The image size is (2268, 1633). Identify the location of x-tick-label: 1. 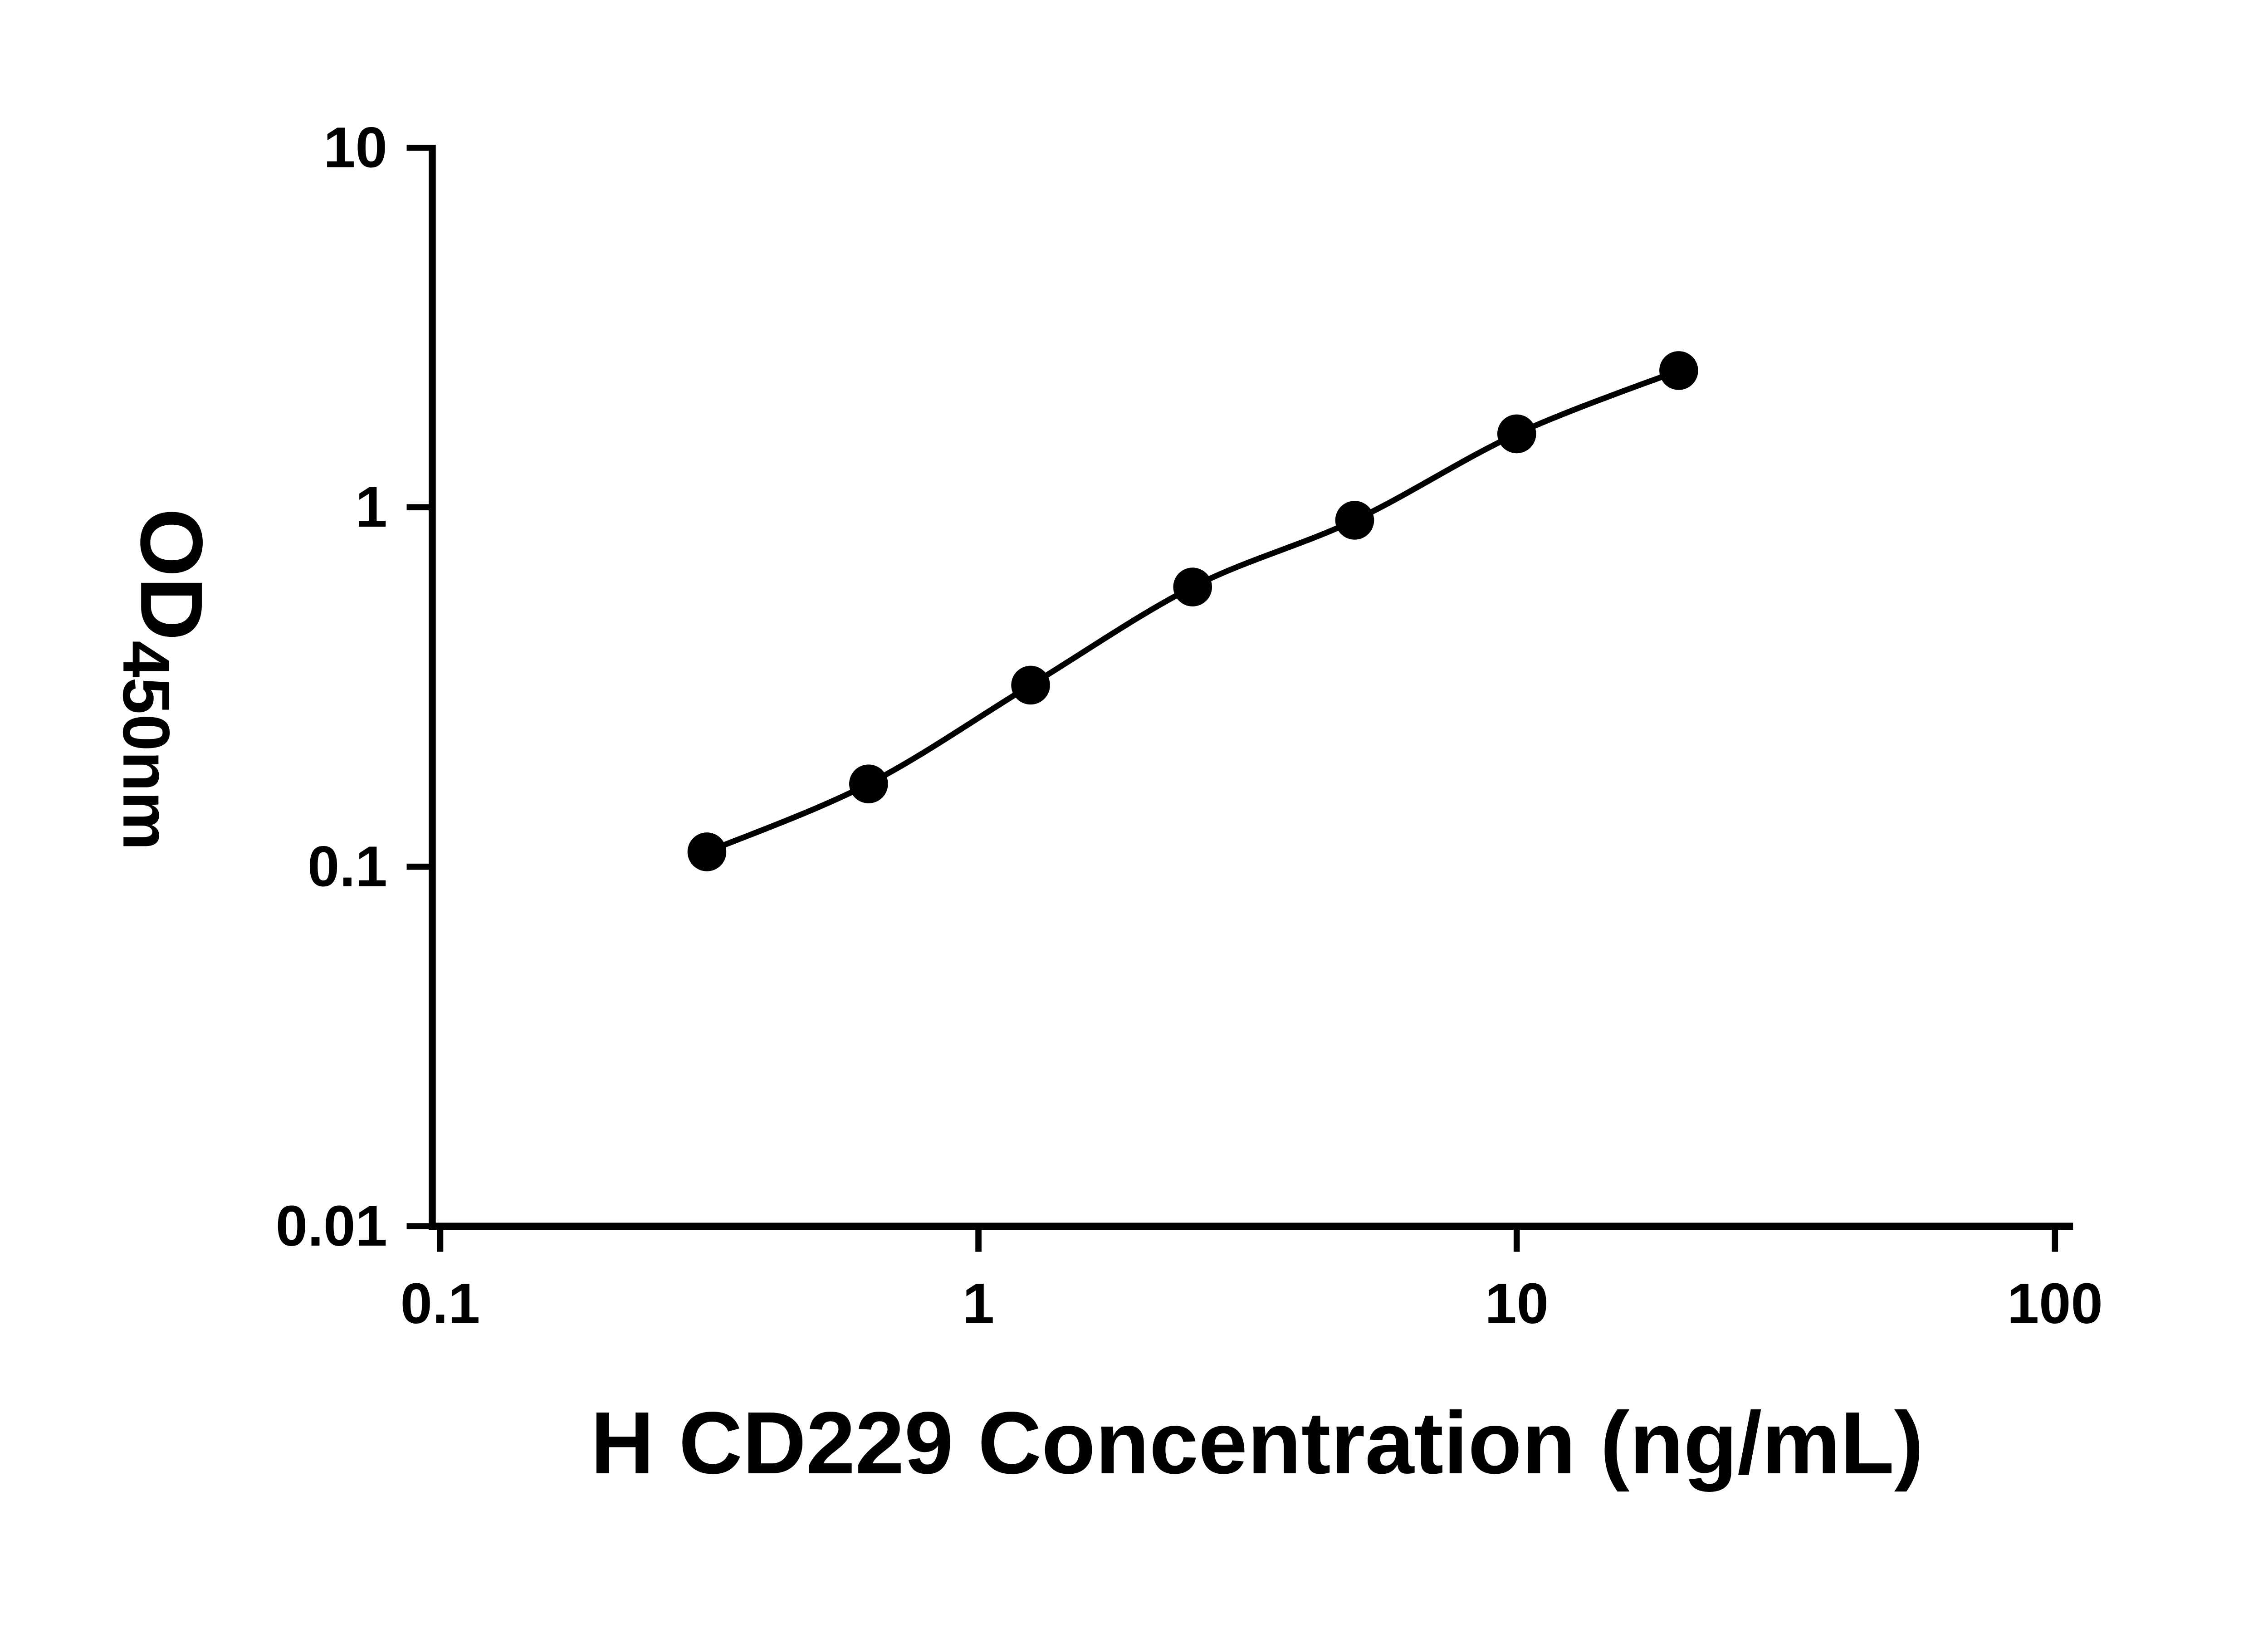
(979, 1303).